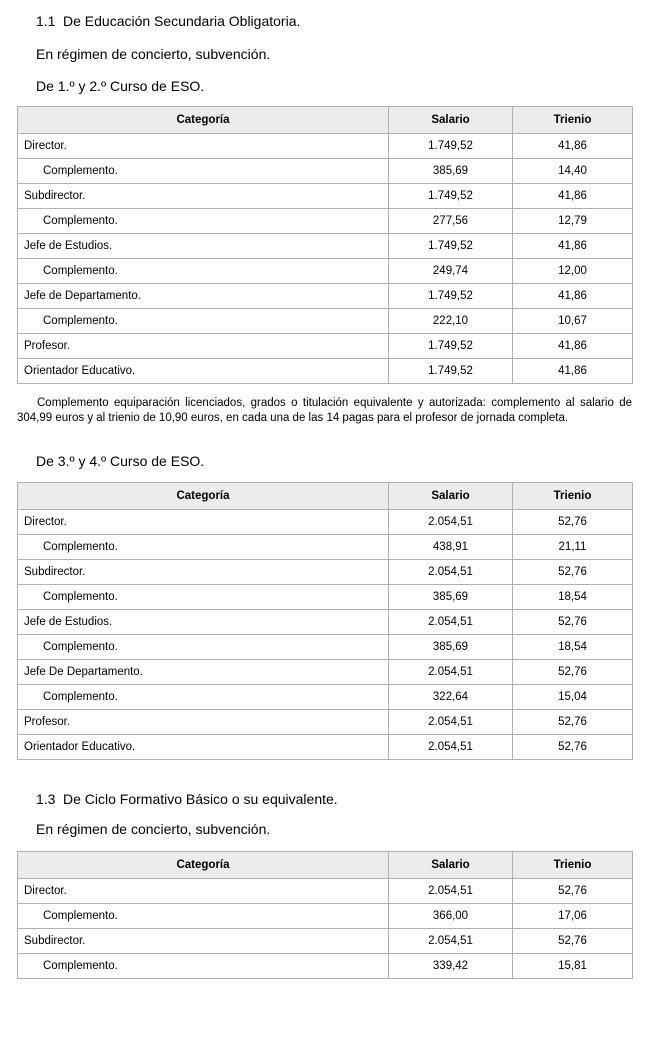 This screenshot has height=1049, width=649. I want to click on trienio-cell: 14,40, so click(572, 171).